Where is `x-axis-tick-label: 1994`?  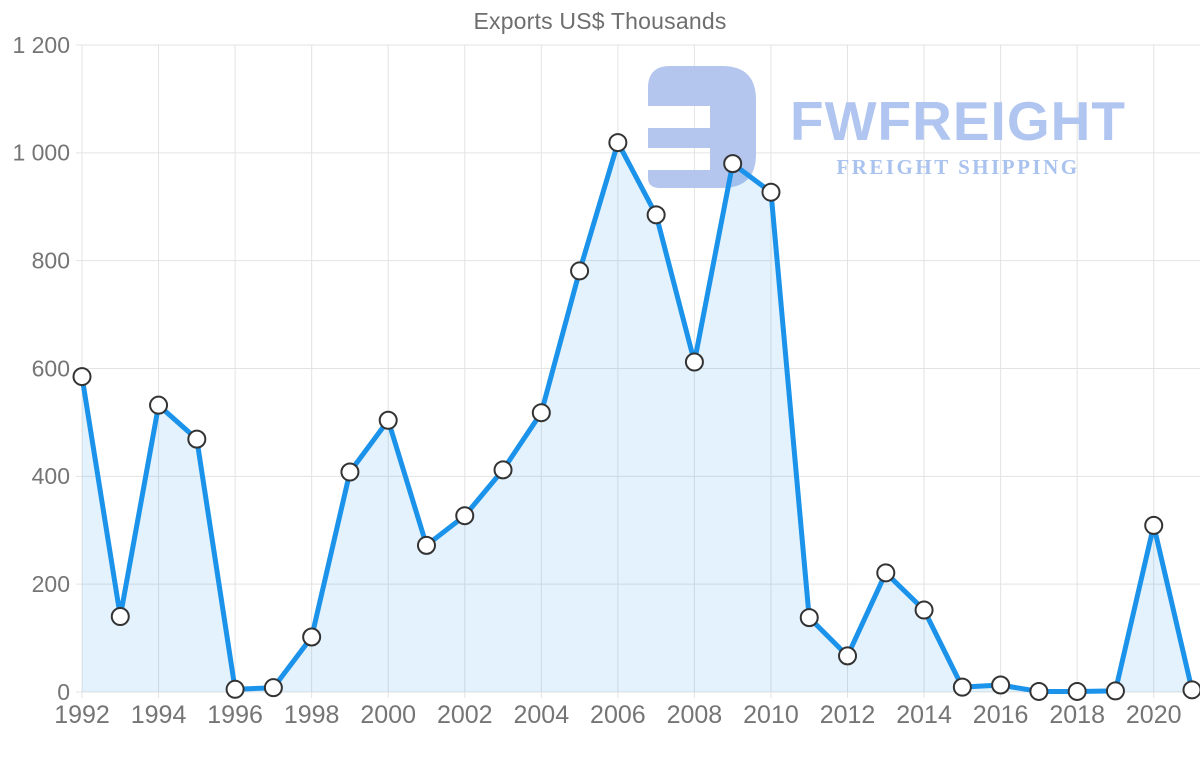
x-axis-tick-label: 1994 is located at coordinates (159, 715).